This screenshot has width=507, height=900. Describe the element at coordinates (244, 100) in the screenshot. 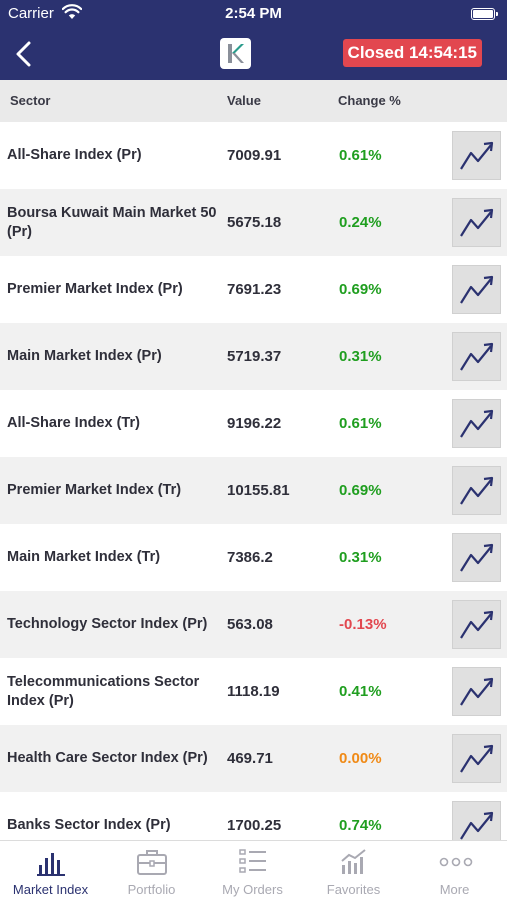

I see `column-header-value: Value` at that location.